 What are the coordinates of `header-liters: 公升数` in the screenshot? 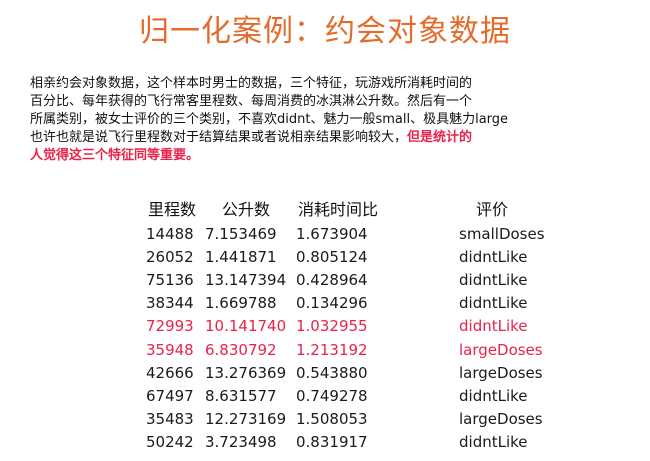 It's located at (246, 209).